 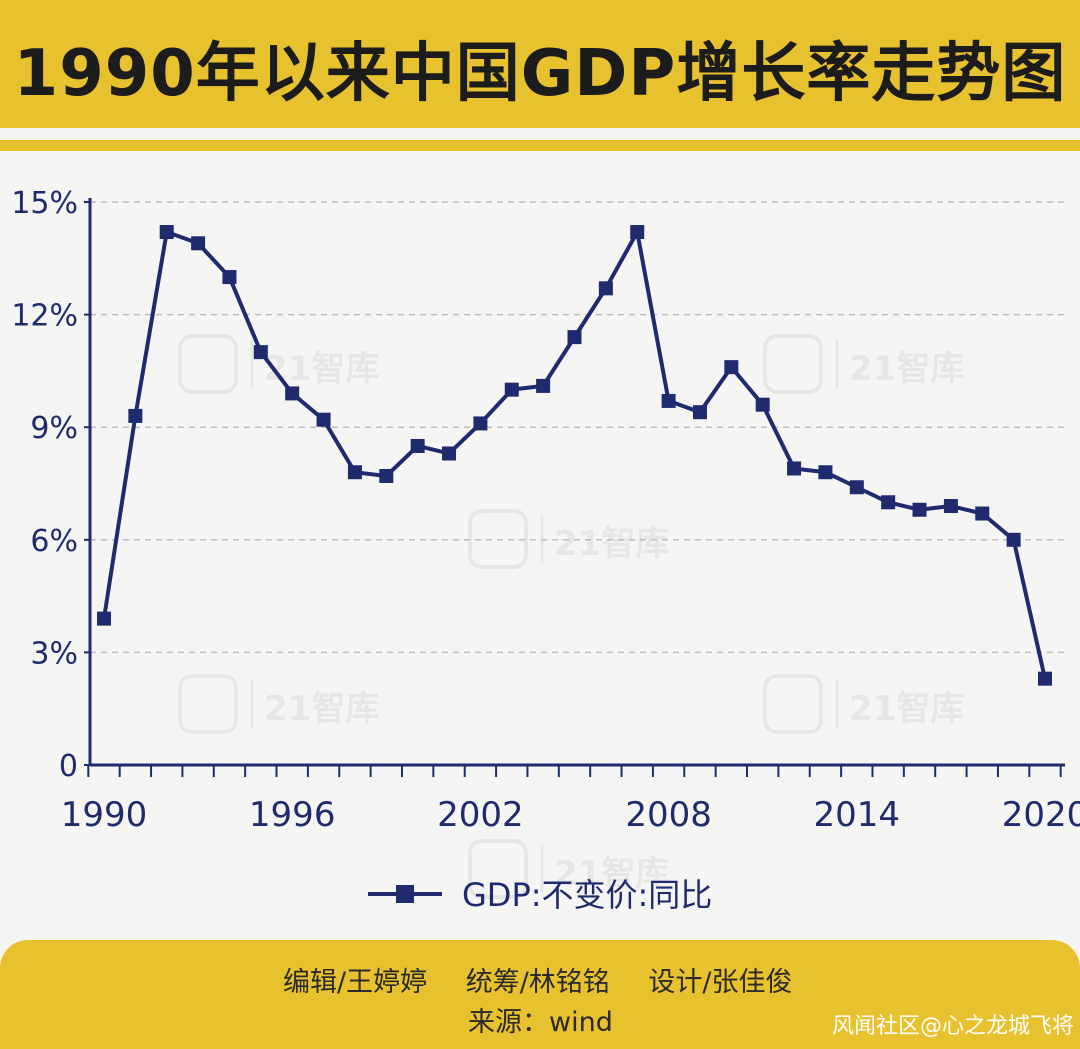 I want to click on watermark-0: 21智库, so click(x=278, y=364).